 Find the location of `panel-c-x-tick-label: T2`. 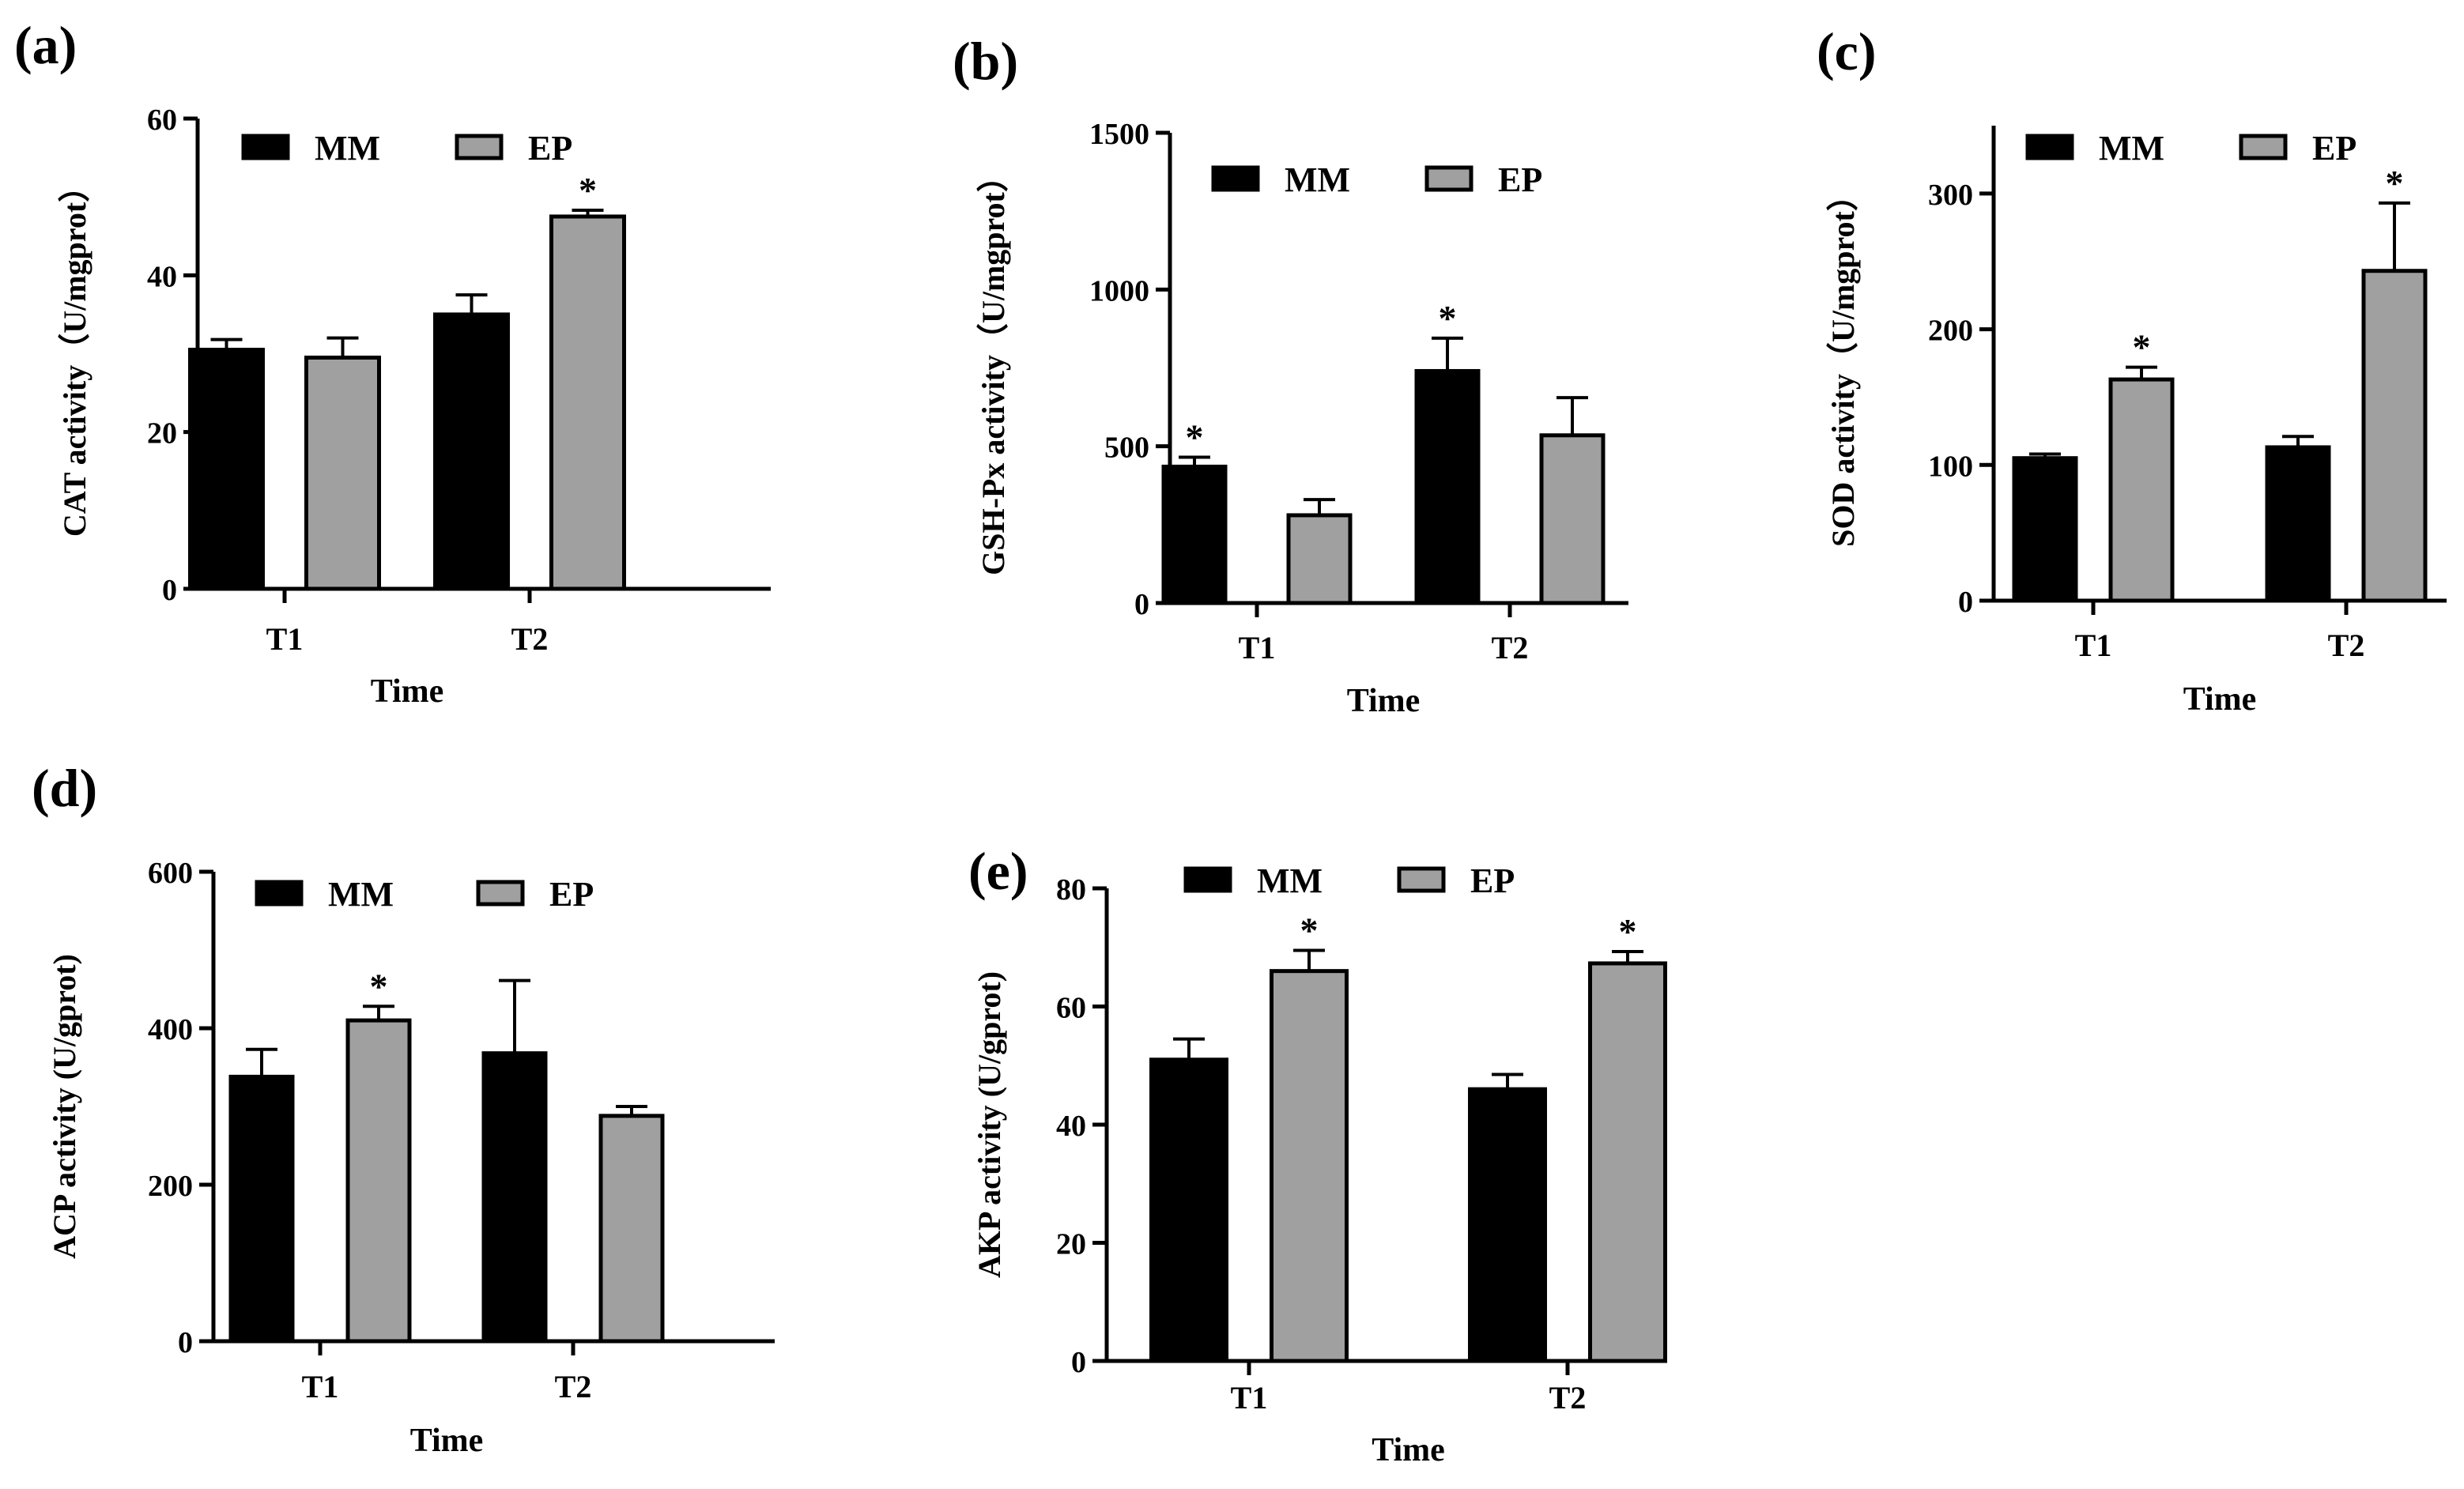

panel-c-x-tick-label: T2 is located at coordinates (2347, 645).